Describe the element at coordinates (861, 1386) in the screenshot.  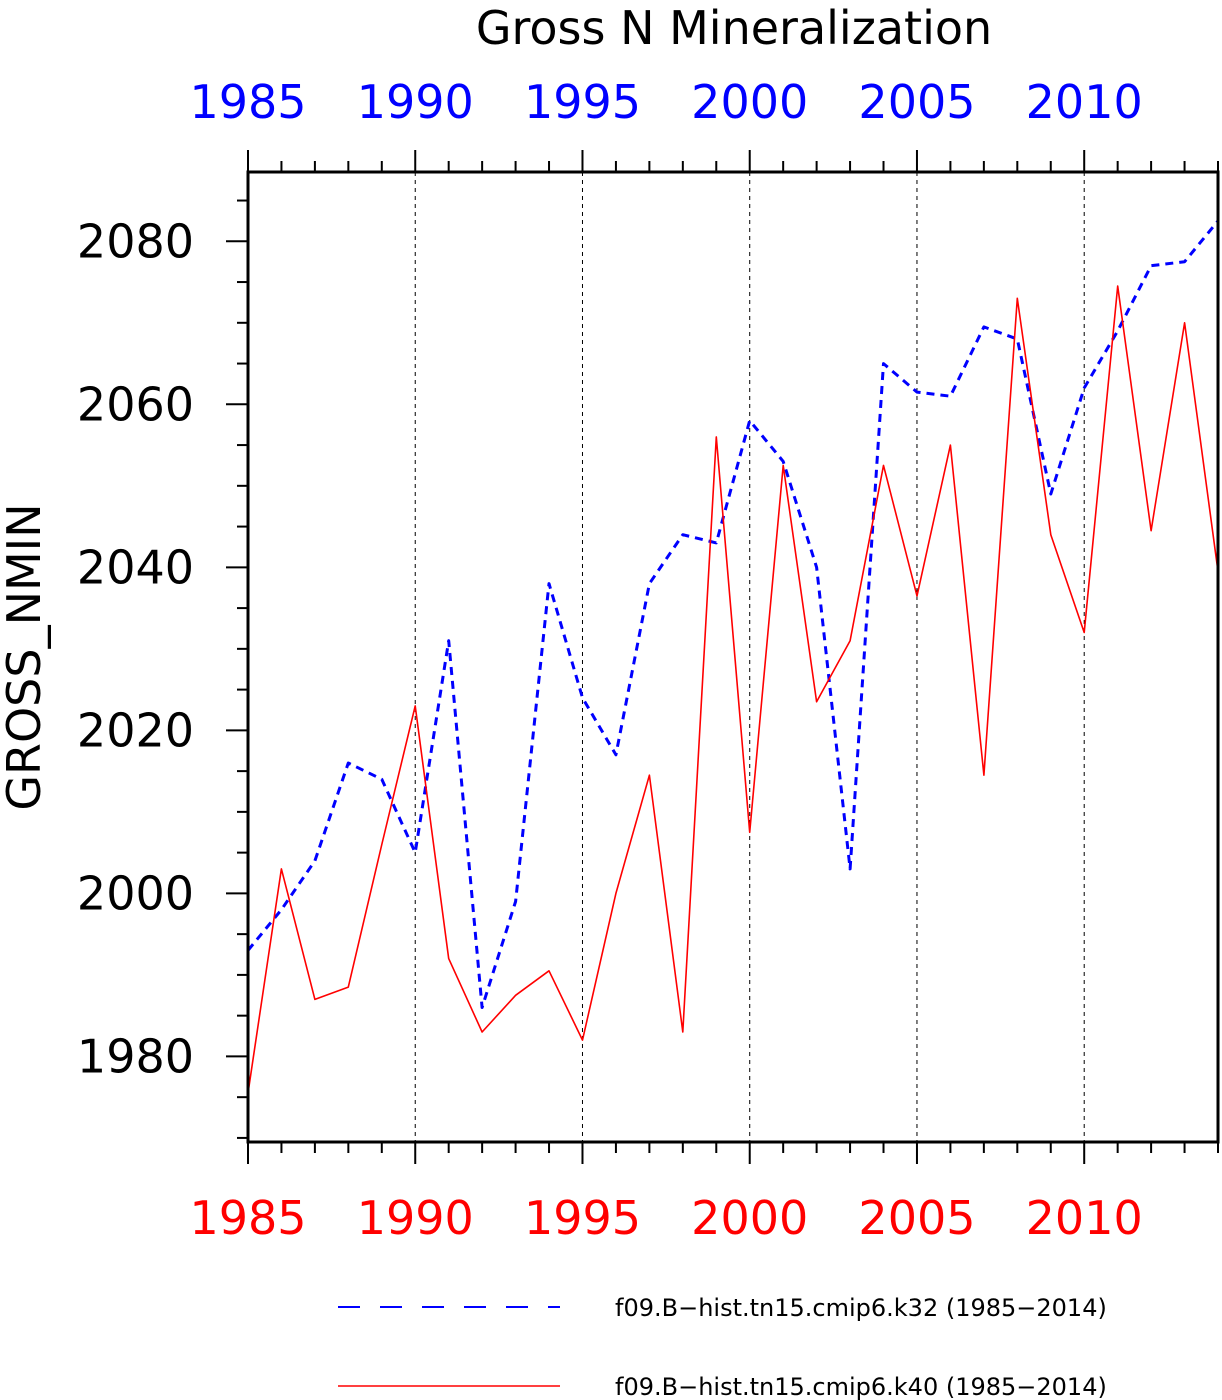
I see `legend-label-2: f09.B−hist.tn15.cmip6.k40 (1985−2014)` at that location.